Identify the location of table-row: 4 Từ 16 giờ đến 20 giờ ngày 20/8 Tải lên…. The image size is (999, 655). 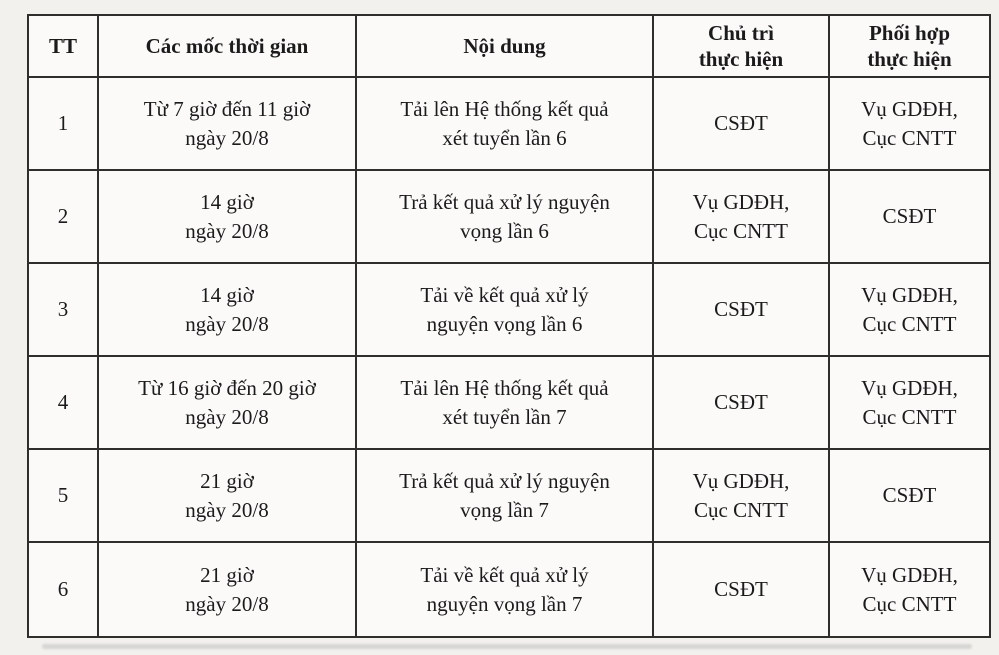
(509, 402).